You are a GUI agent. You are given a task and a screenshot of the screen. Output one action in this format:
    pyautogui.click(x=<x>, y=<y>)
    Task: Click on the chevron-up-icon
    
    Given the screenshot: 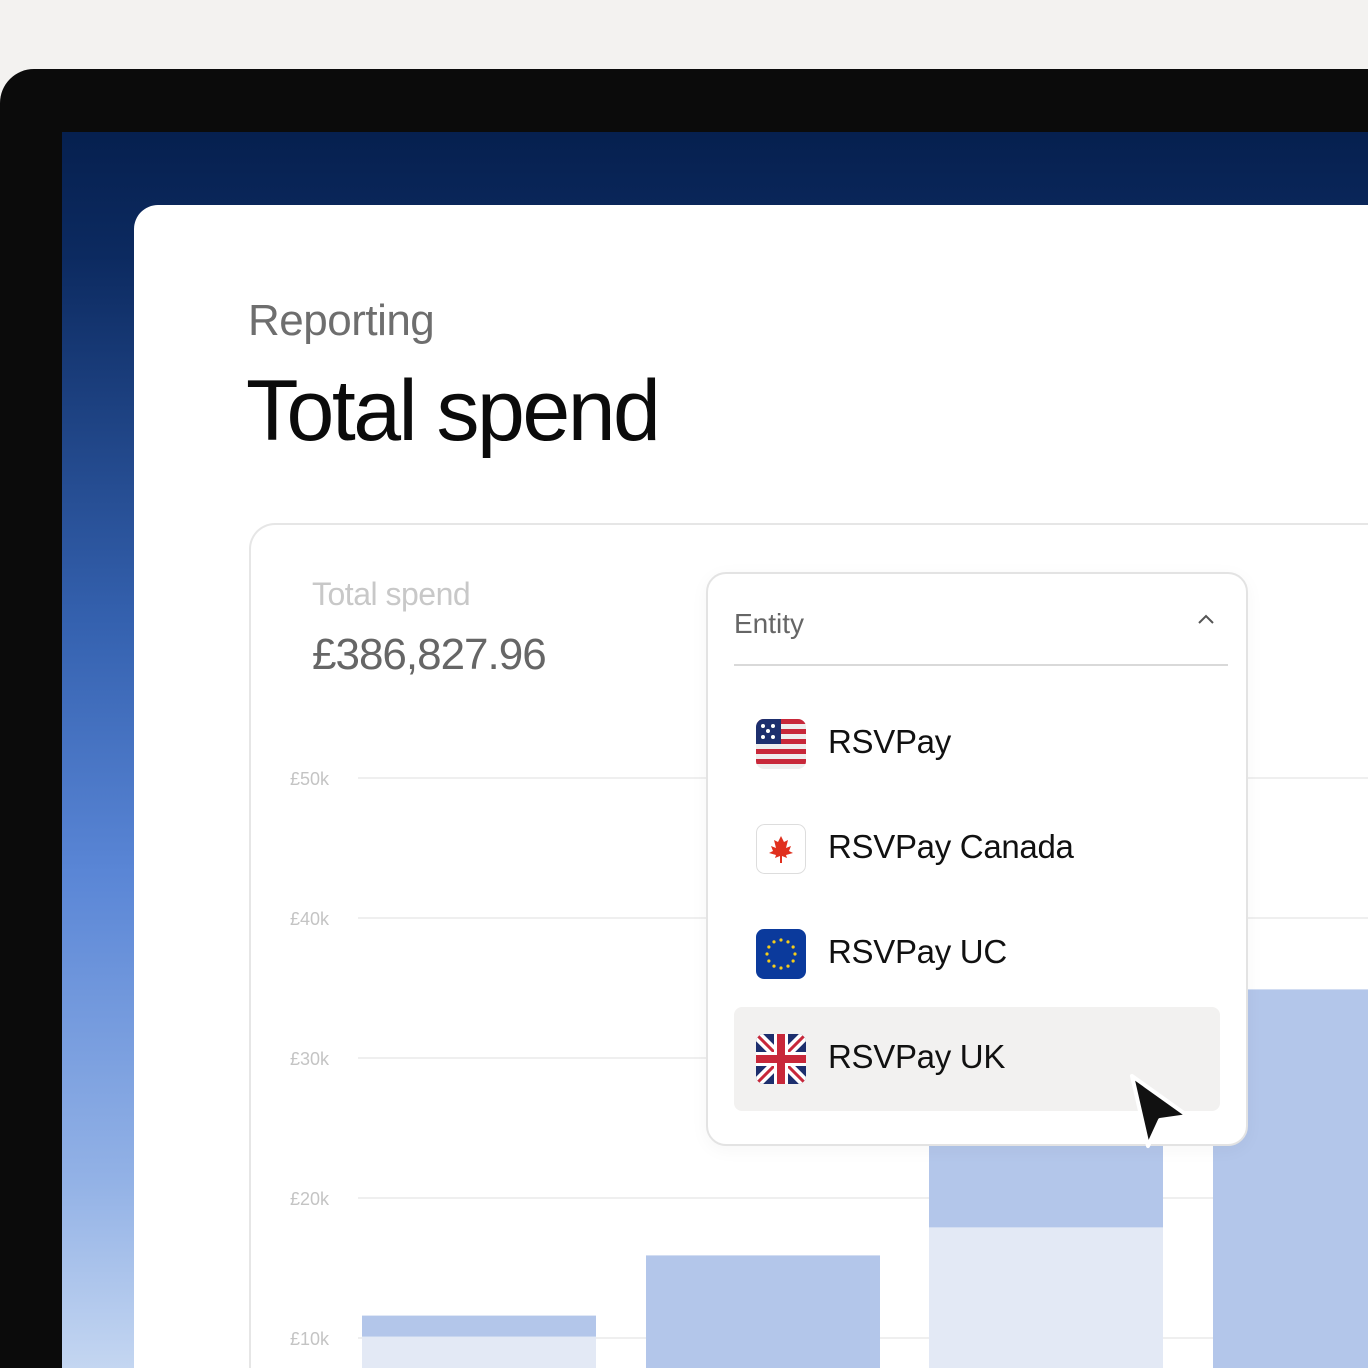 What is the action you would take?
    pyautogui.click(x=1206, y=620)
    